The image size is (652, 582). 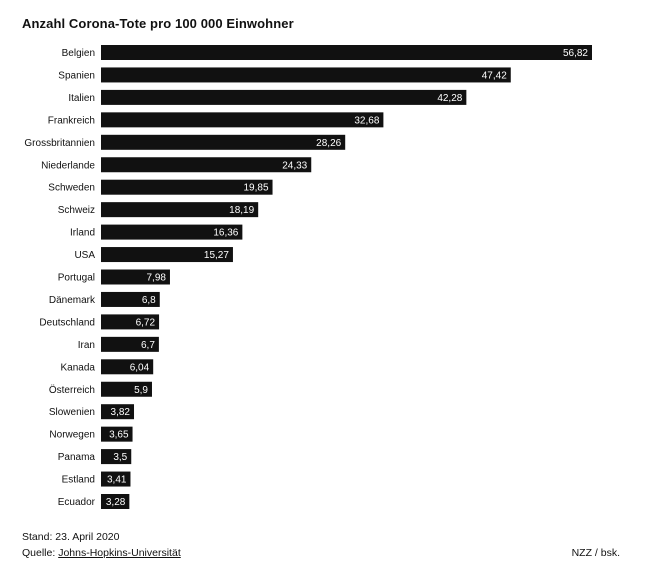 I want to click on value-label: 5,9, so click(x=141, y=390).